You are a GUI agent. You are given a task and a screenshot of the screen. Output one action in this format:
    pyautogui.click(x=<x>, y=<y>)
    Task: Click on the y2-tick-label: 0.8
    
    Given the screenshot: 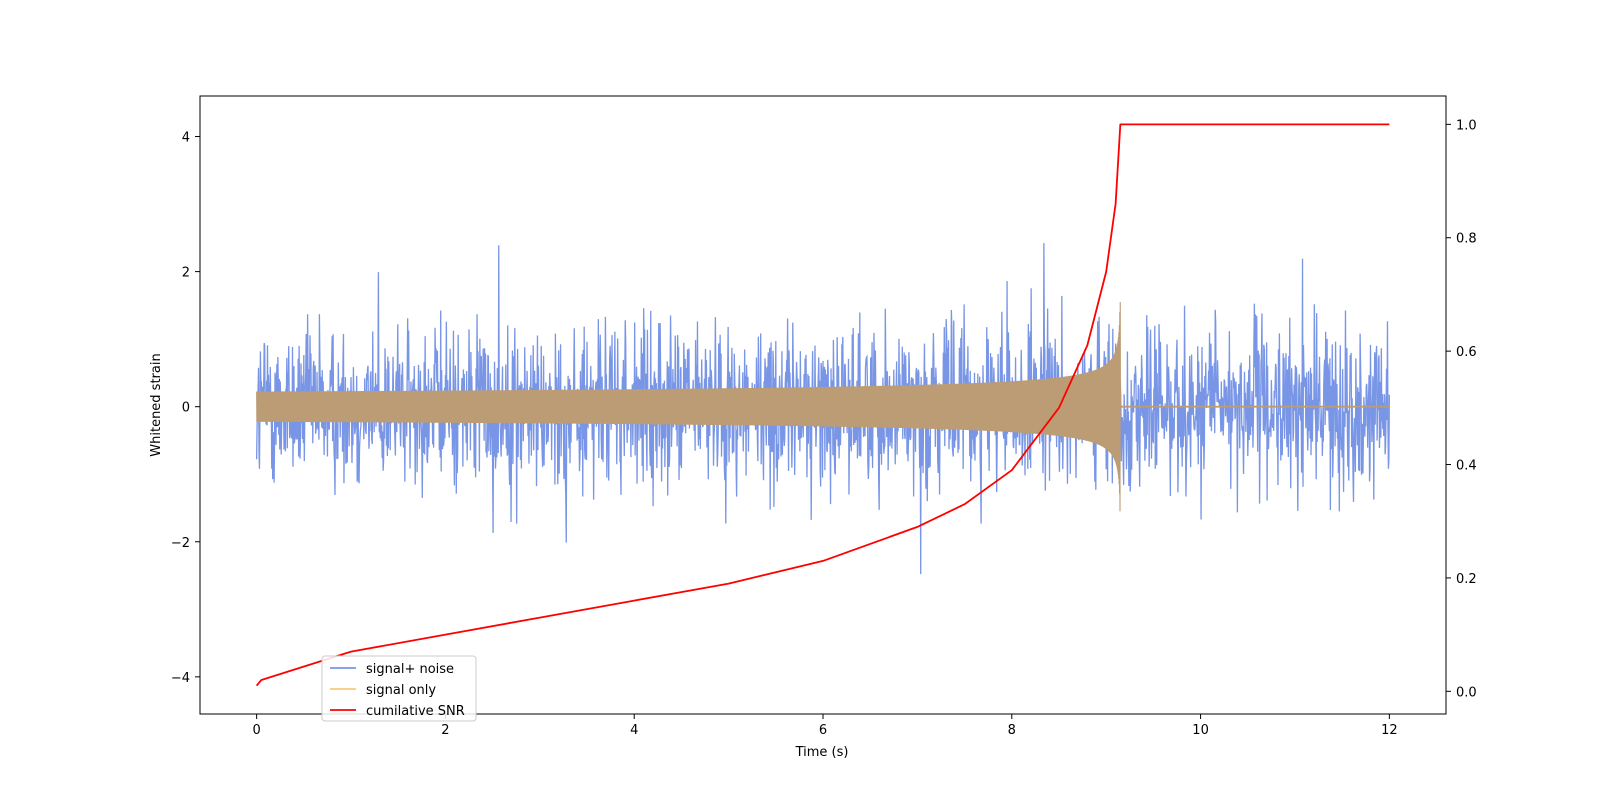 What is the action you would take?
    pyautogui.click(x=1466, y=239)
    